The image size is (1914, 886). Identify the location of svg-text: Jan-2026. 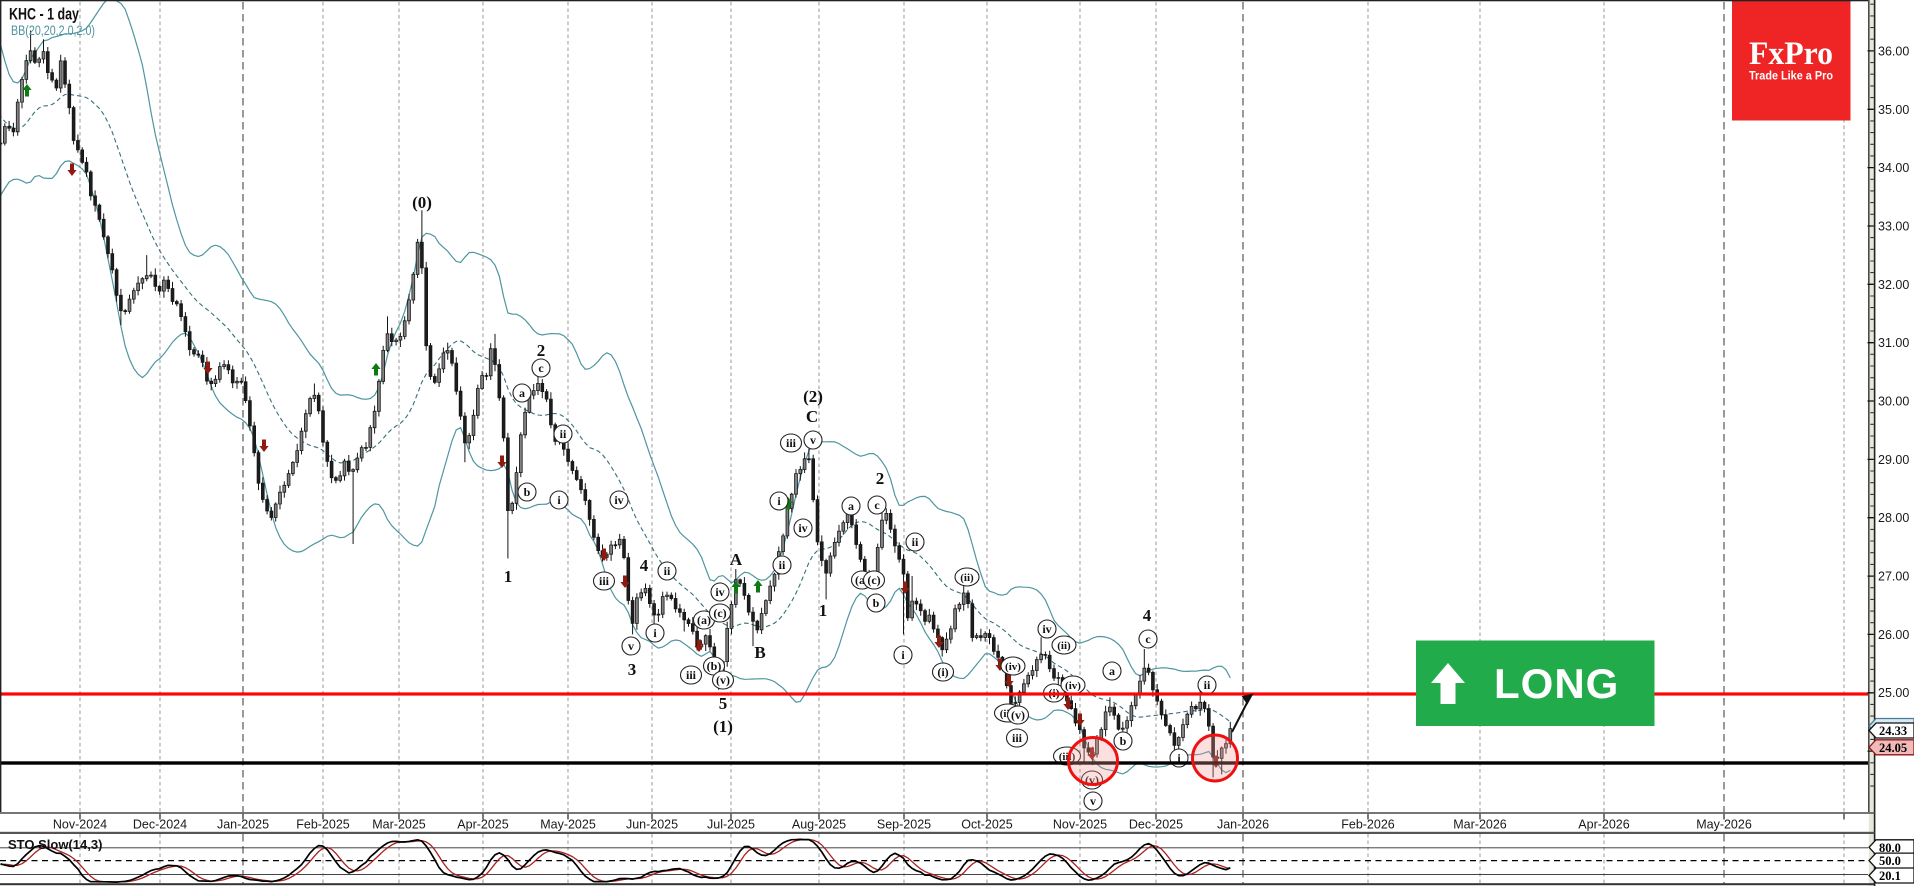
(1243, 825).